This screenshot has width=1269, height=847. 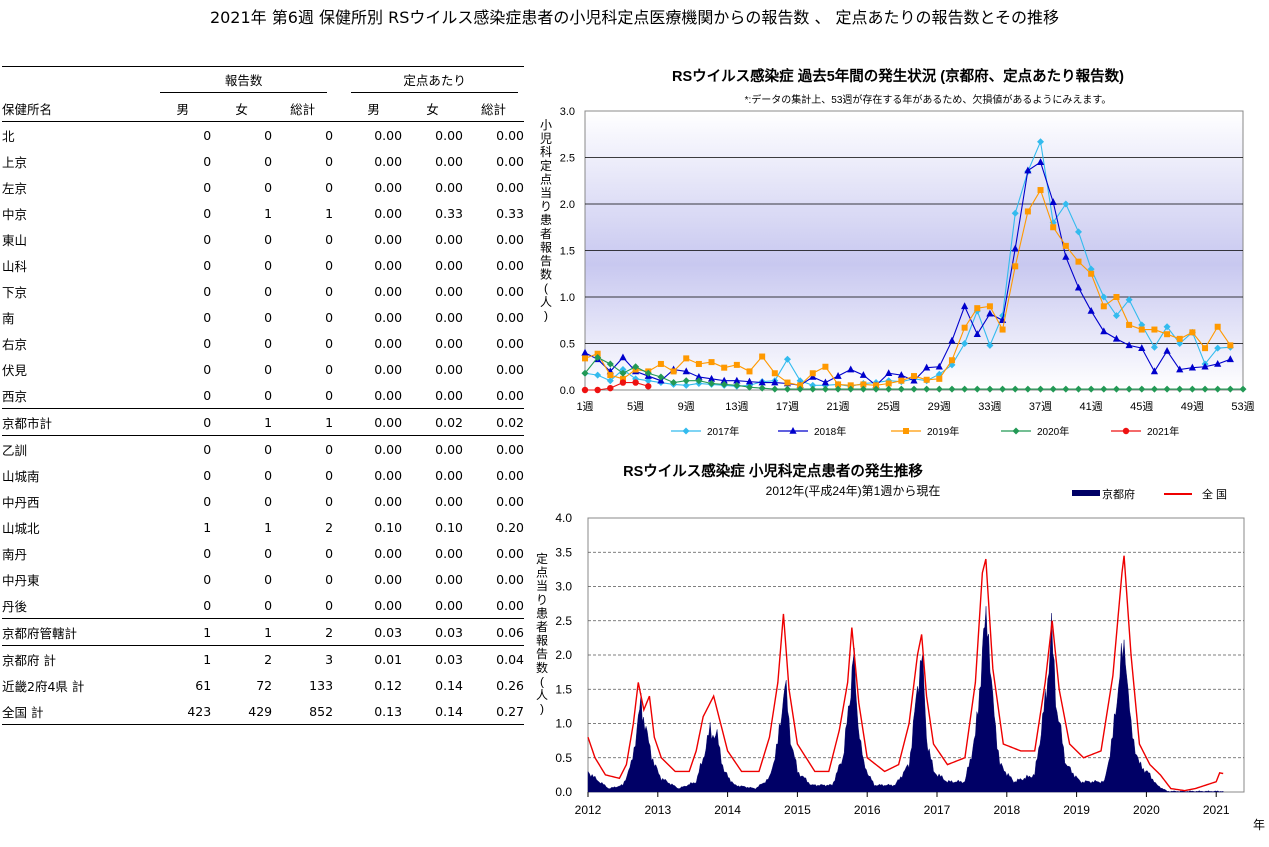 What do you see at coordinates (937, 810) in the screenshot?
I see `chart2-x-tick: 2017` at bounding box center [937, 810].